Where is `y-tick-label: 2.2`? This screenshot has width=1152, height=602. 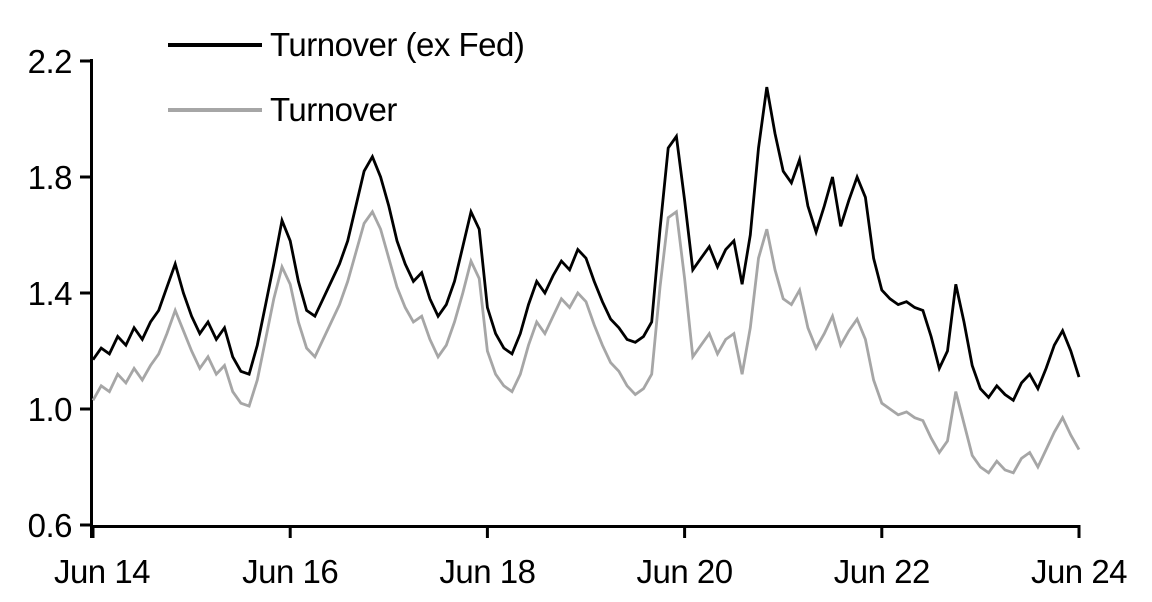 y-tick-label: 2.2 is located at coordinates (50, 61).